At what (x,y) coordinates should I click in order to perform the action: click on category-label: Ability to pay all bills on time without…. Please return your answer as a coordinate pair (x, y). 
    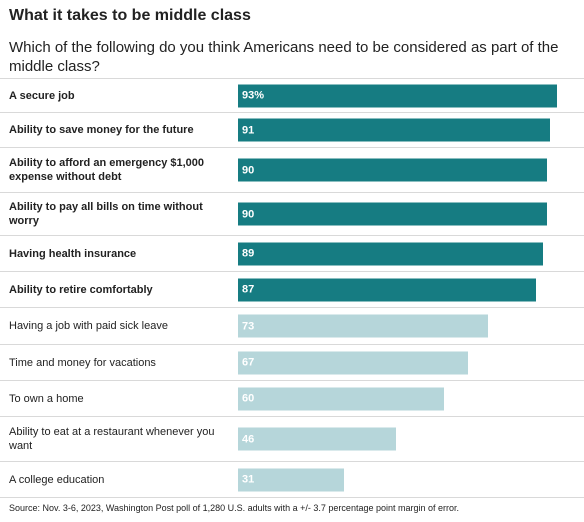
    Looking at the image, I should click on (106, 214).